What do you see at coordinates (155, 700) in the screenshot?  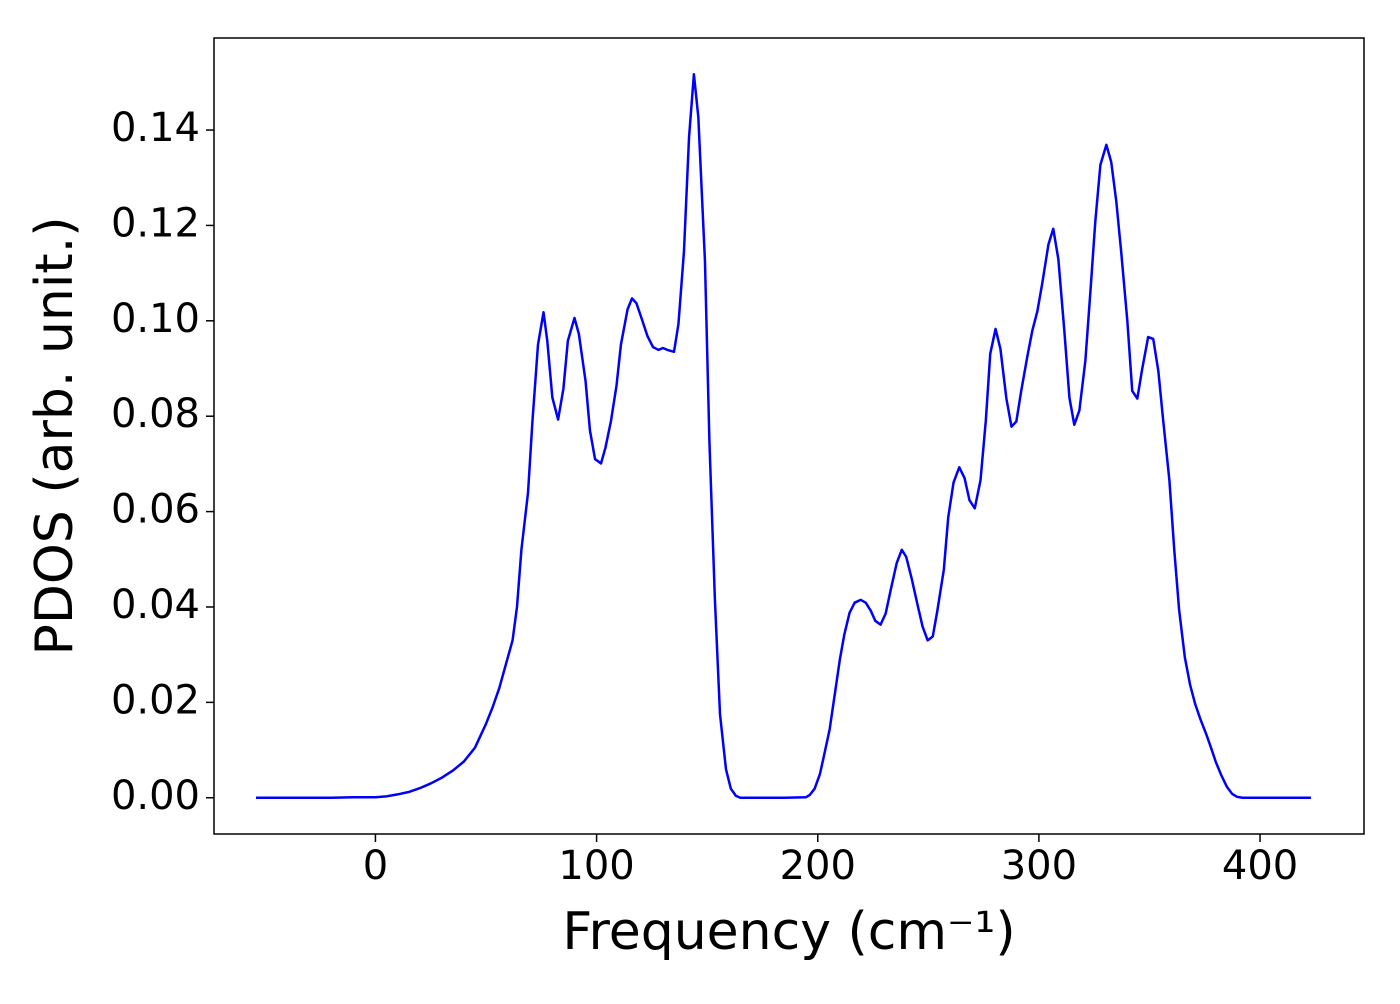 I see `y-tick-label: 0.02` at bounding box center [155, 700].